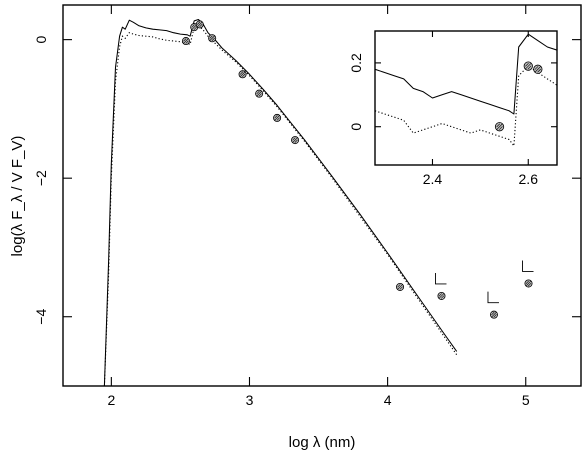  I want to click on main-y-tick-label: 0, so click(41, 40).